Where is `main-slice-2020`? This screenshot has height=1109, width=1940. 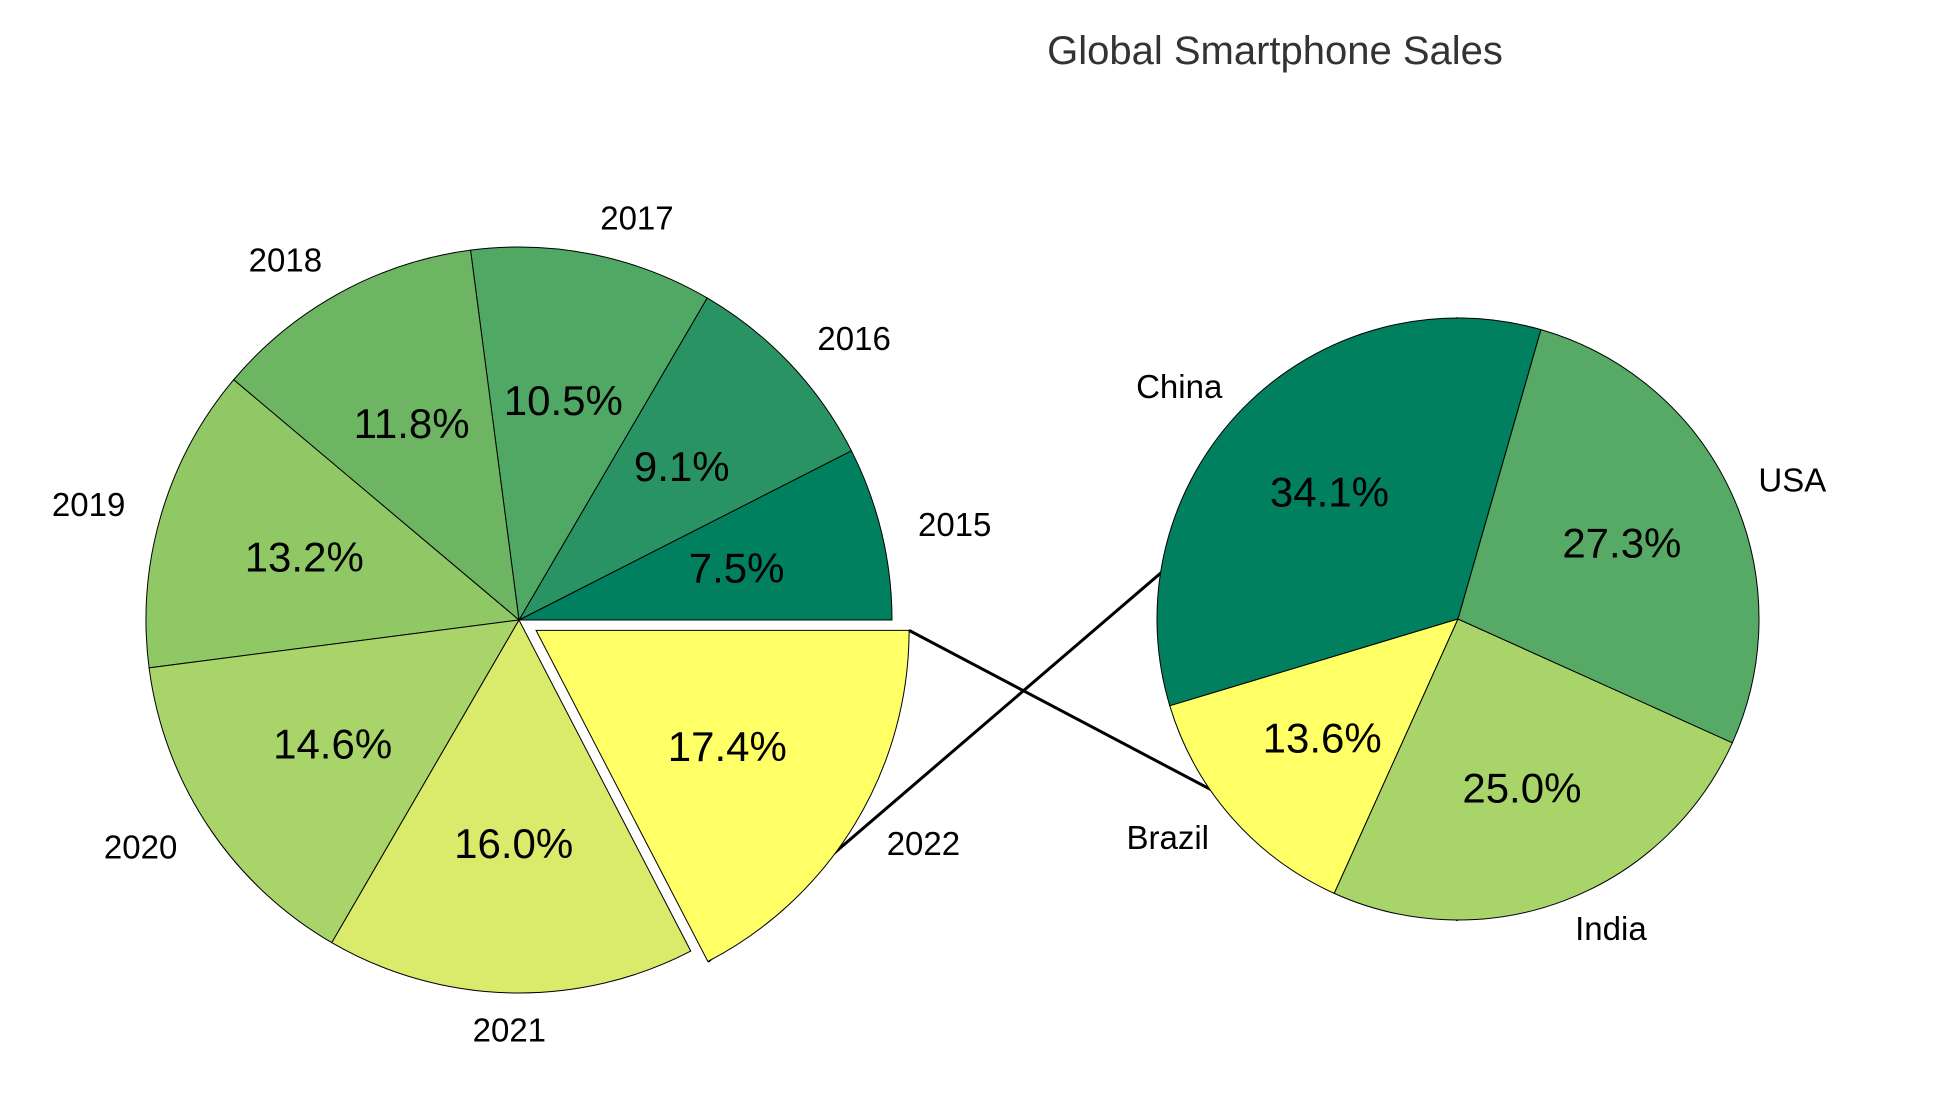
main-slice-2020 is located at coordinates (334, 781).